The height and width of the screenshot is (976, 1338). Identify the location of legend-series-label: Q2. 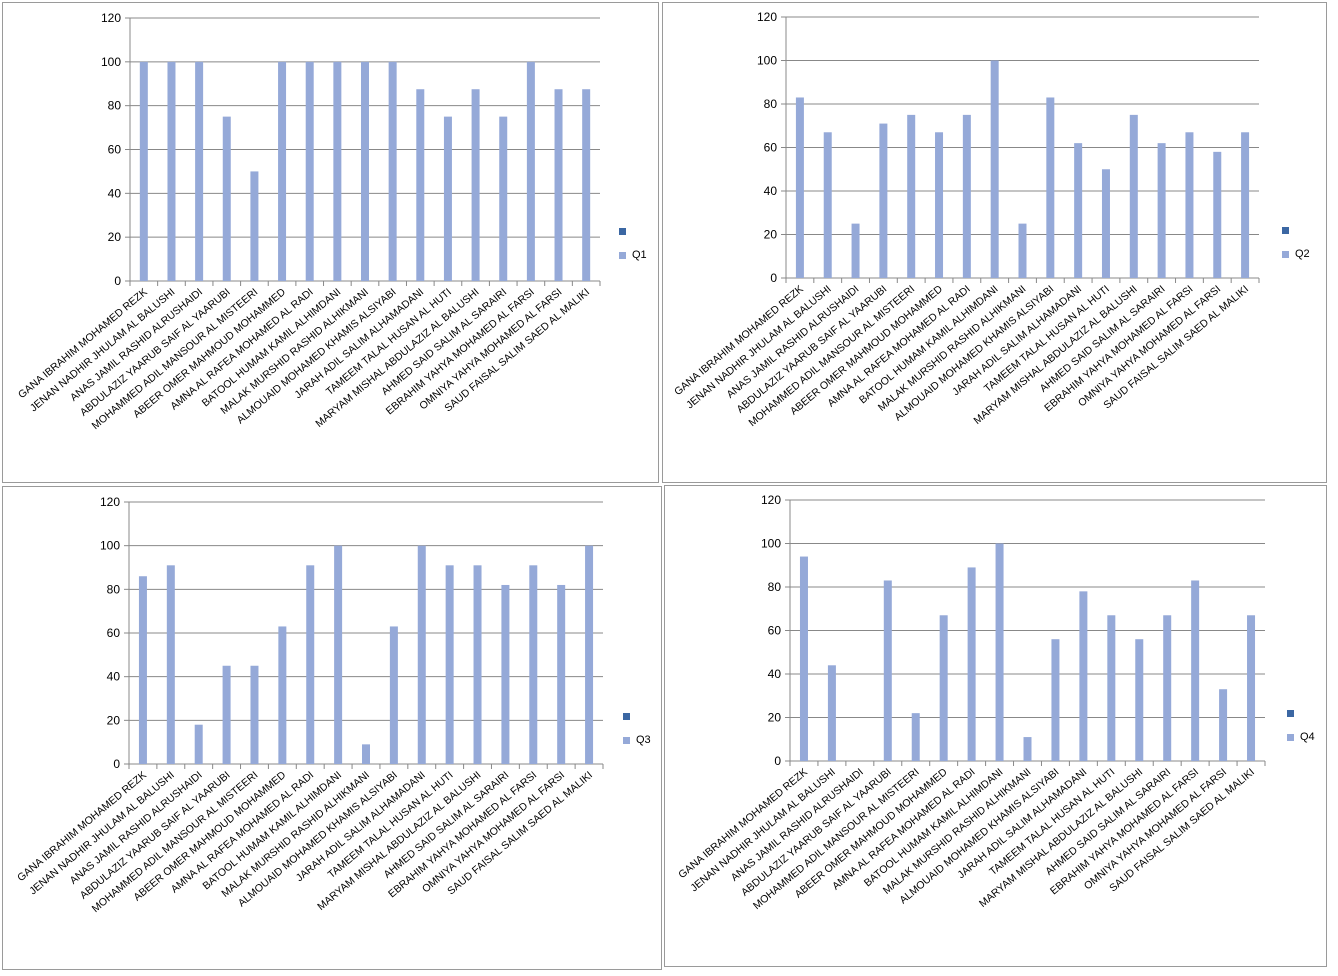
(1302, 253).